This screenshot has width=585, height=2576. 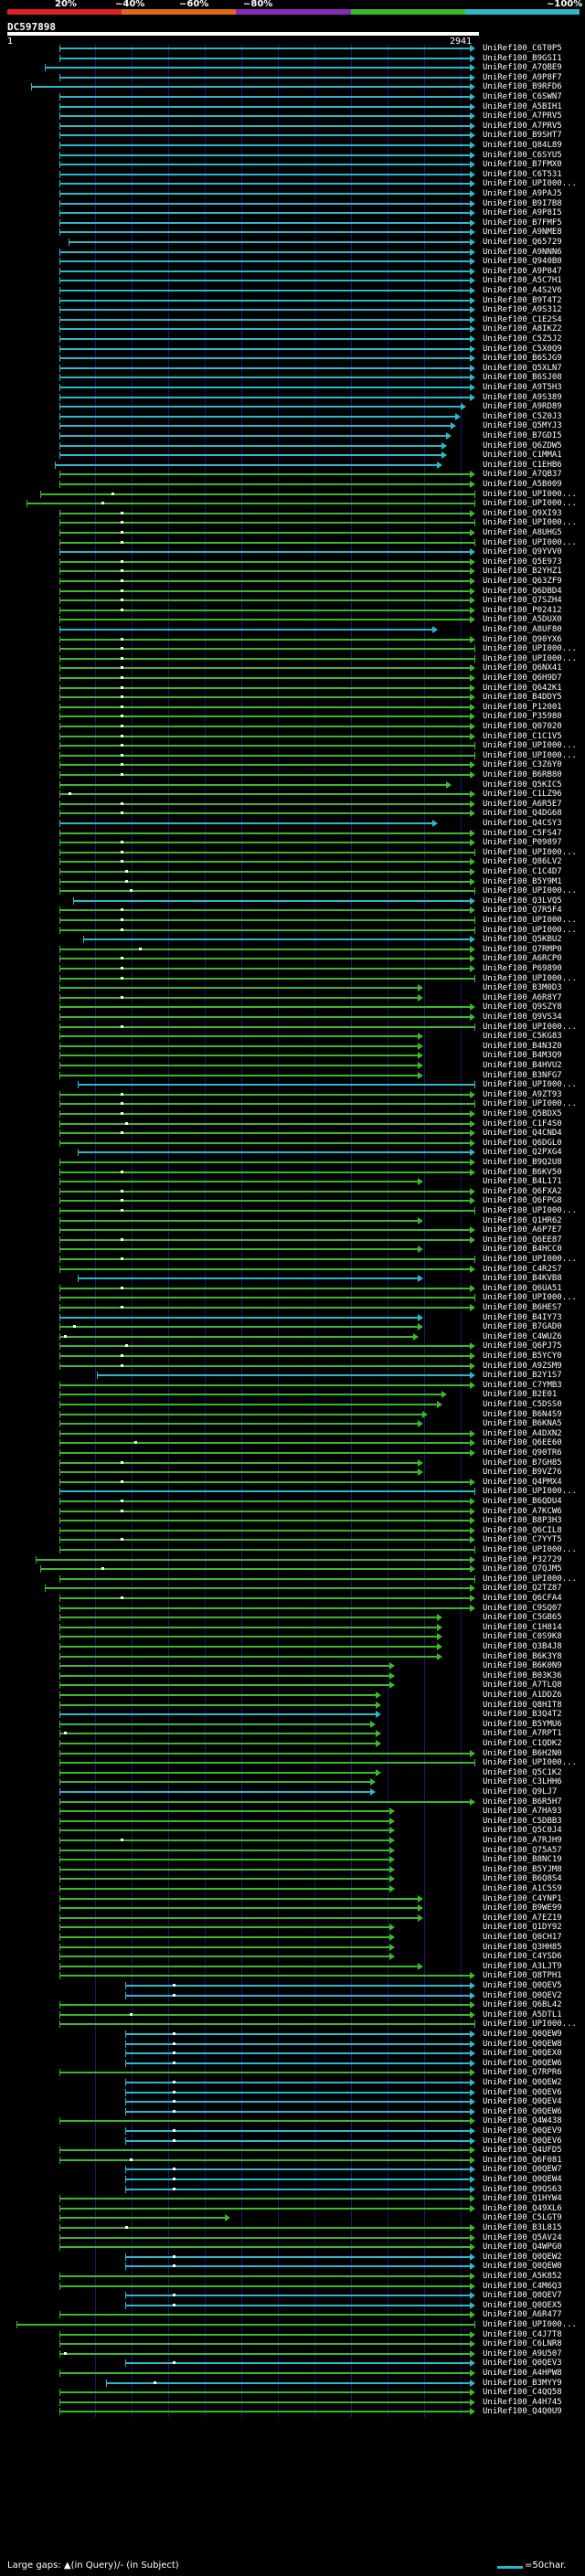 What do you see at coordinates (522, 193) in the screenshot?
I see `hit-label: UniRef100_A9PAJ5` at bounding box center [522, 193].